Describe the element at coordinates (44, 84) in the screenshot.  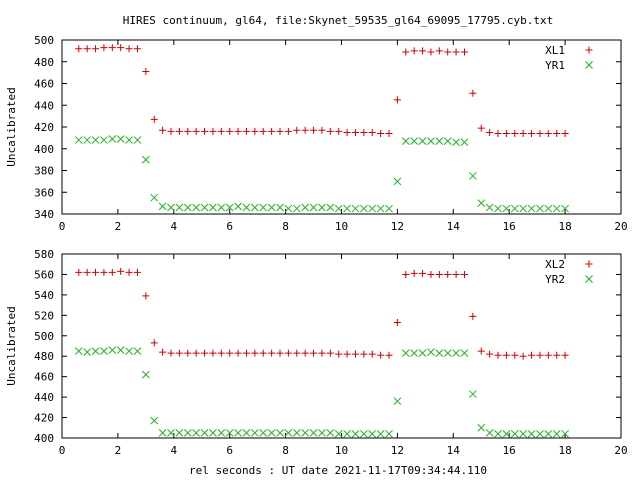
I see `y-tick-label: 460` at that location.